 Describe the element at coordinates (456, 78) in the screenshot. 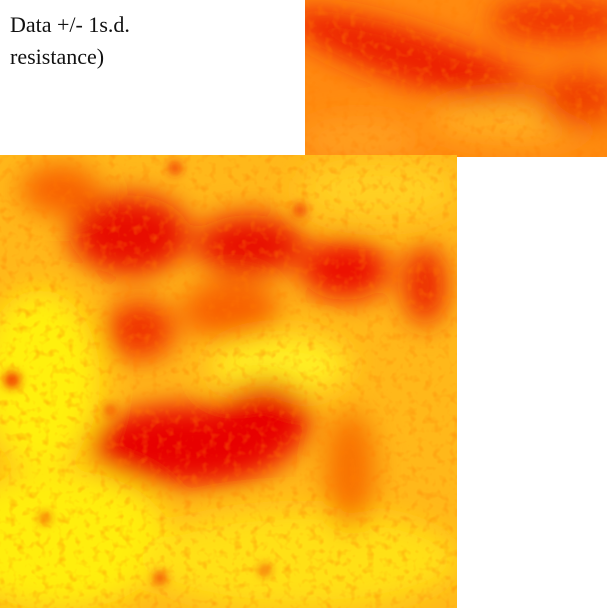

I see `survey-panel` at that location.